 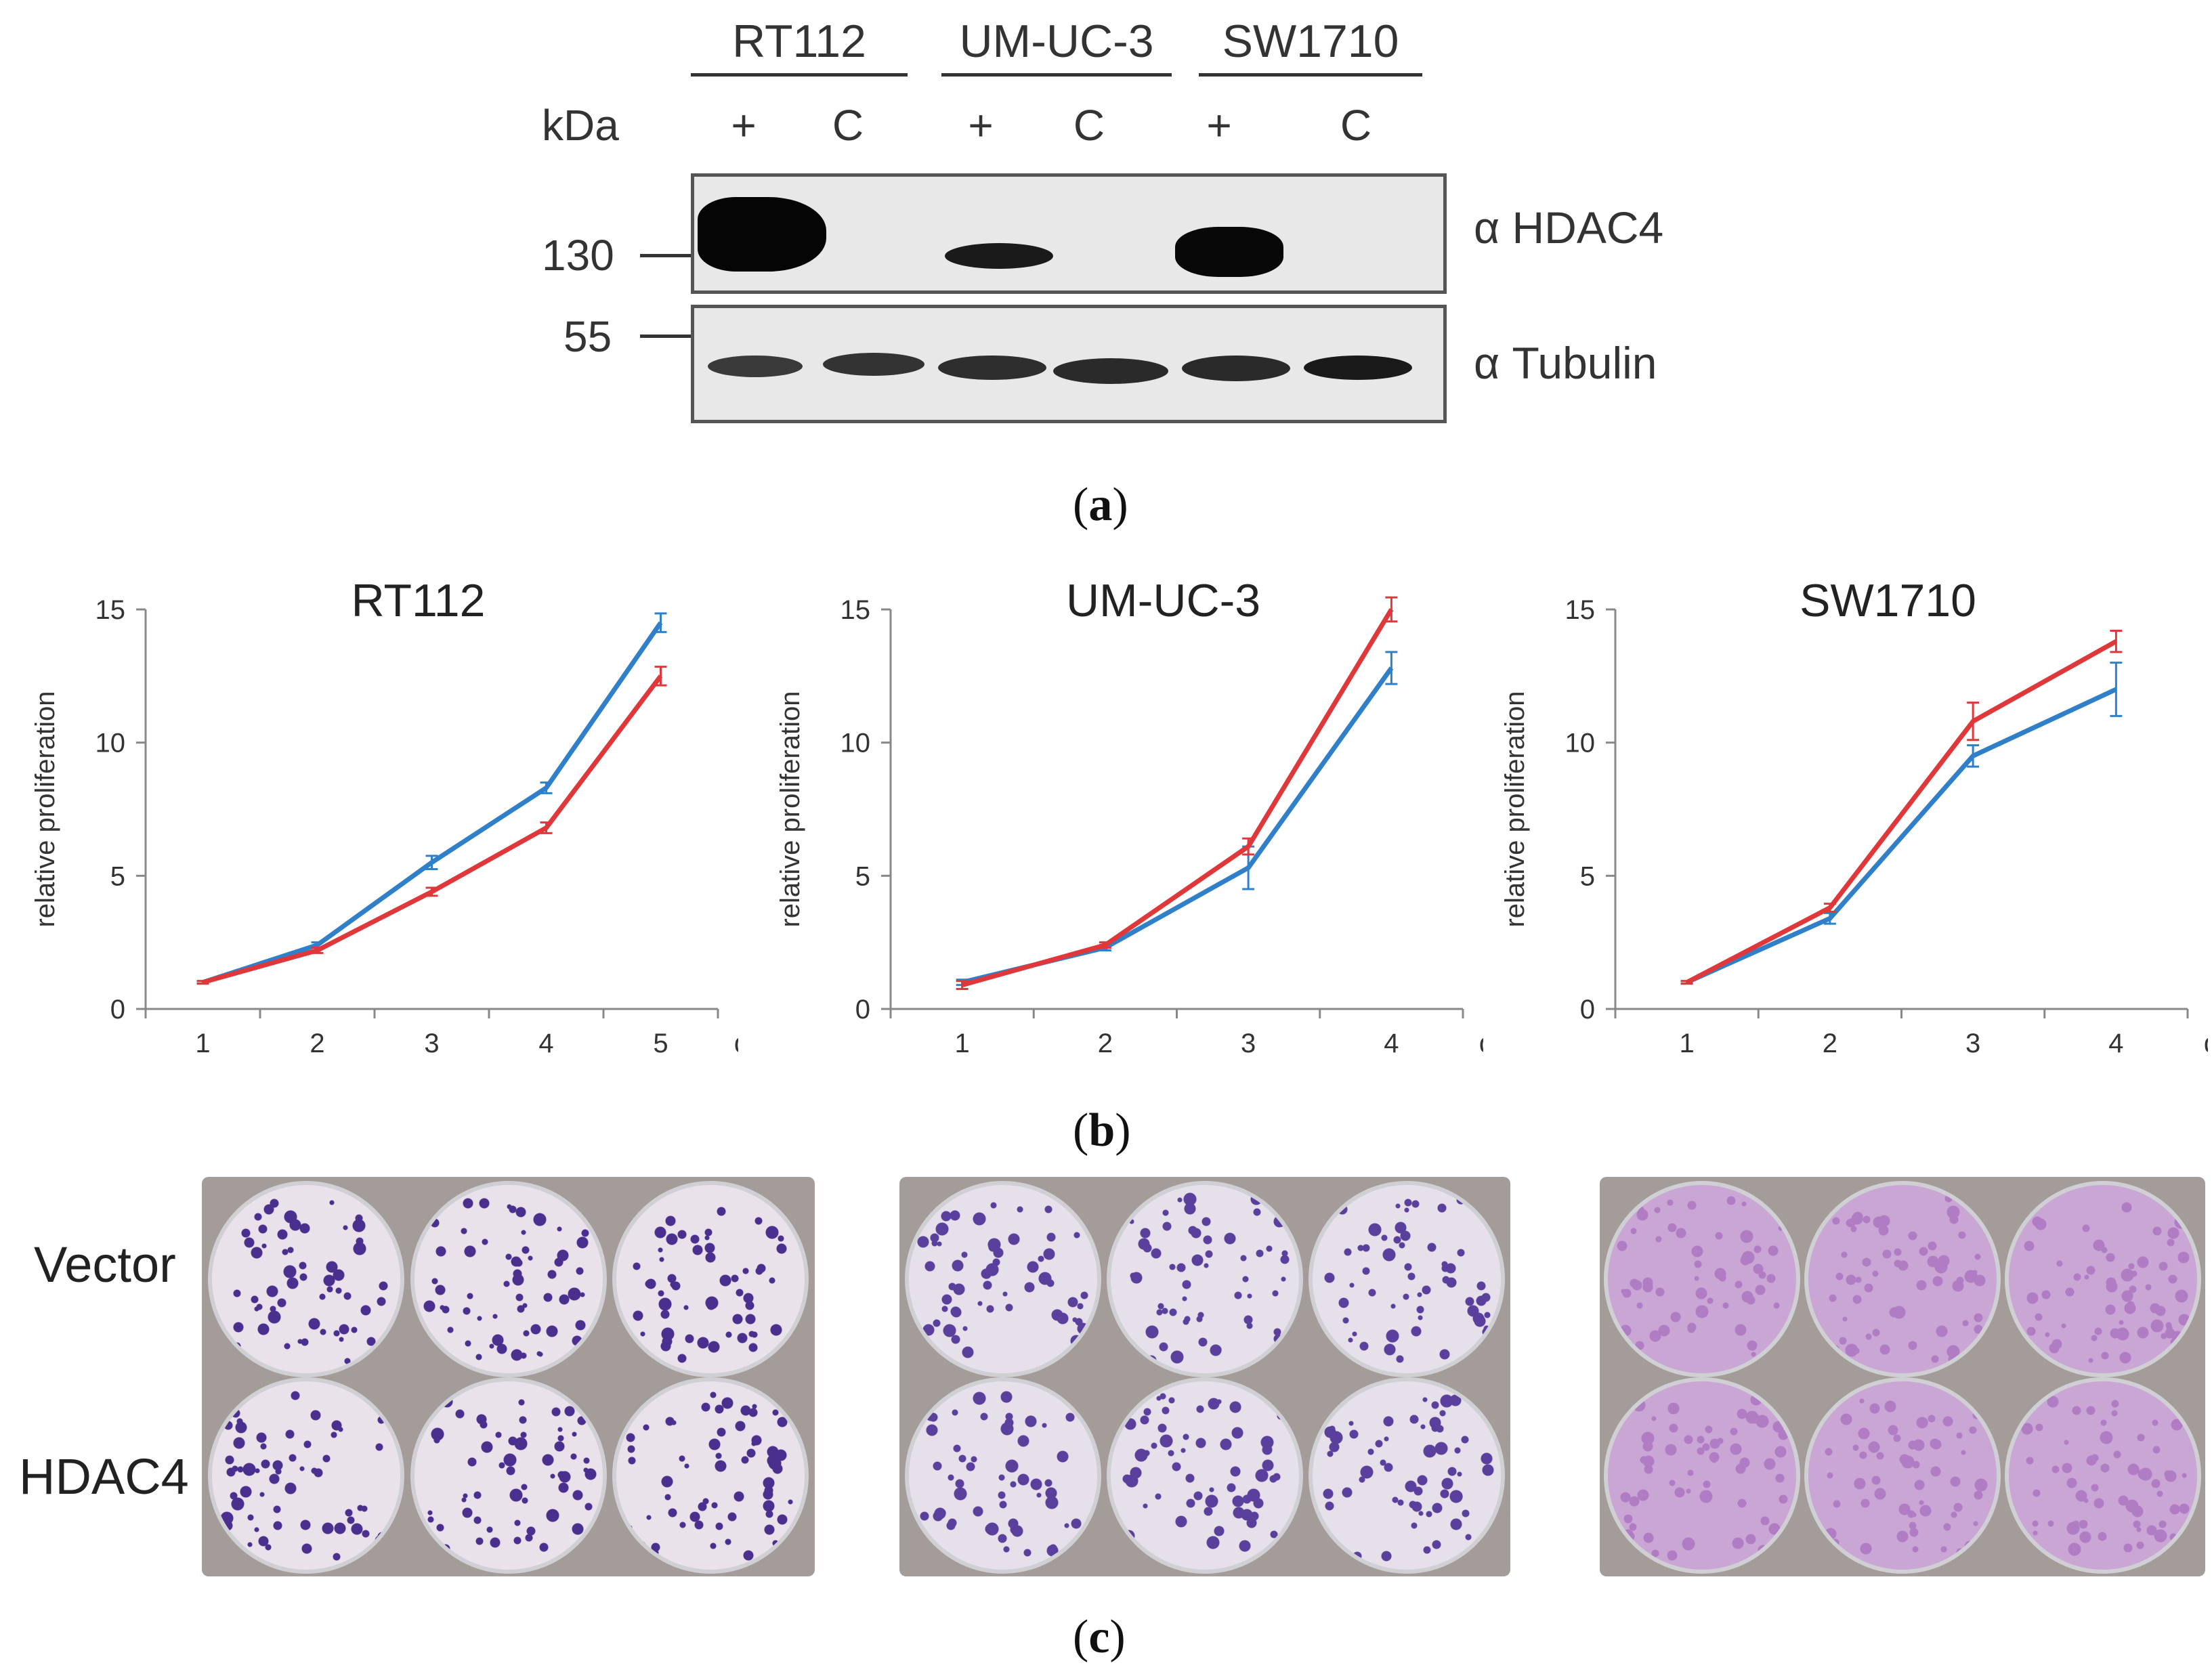 I want to click on panel-label-b: (b), so click(x=1102, y=1130).